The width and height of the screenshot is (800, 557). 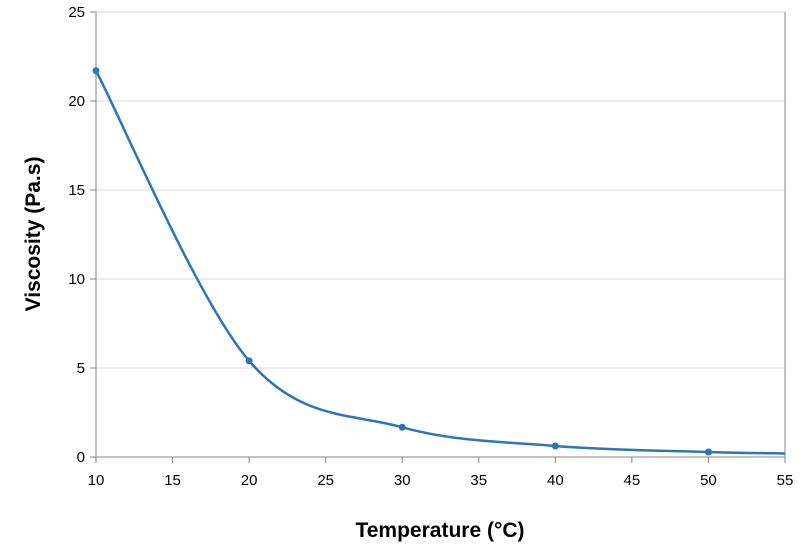 I want to click on x-tick-label: 15, so click(x=172, y=480).